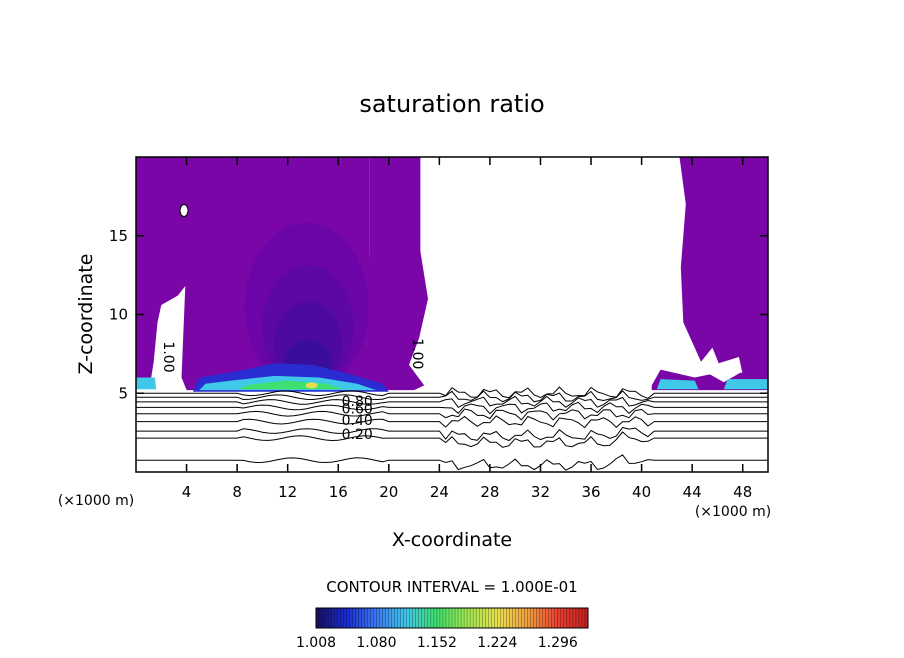  I want to click on colorbar-labels: 1.008 1.080 1.152 1.224 1.296, so click(437, 643).